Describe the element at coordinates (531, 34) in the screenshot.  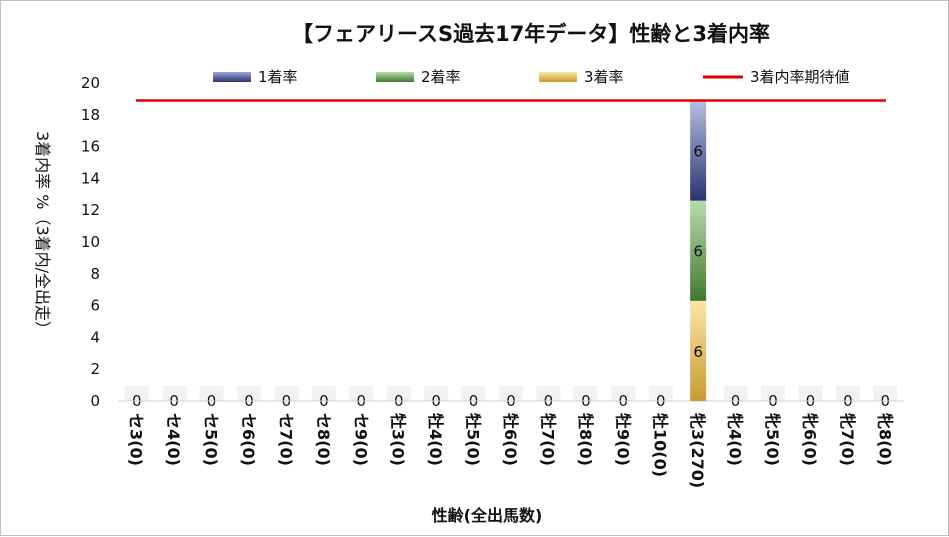
I see `chart-title: 【フェアリースS過去17年データ】性齢と3着内率` at that location.